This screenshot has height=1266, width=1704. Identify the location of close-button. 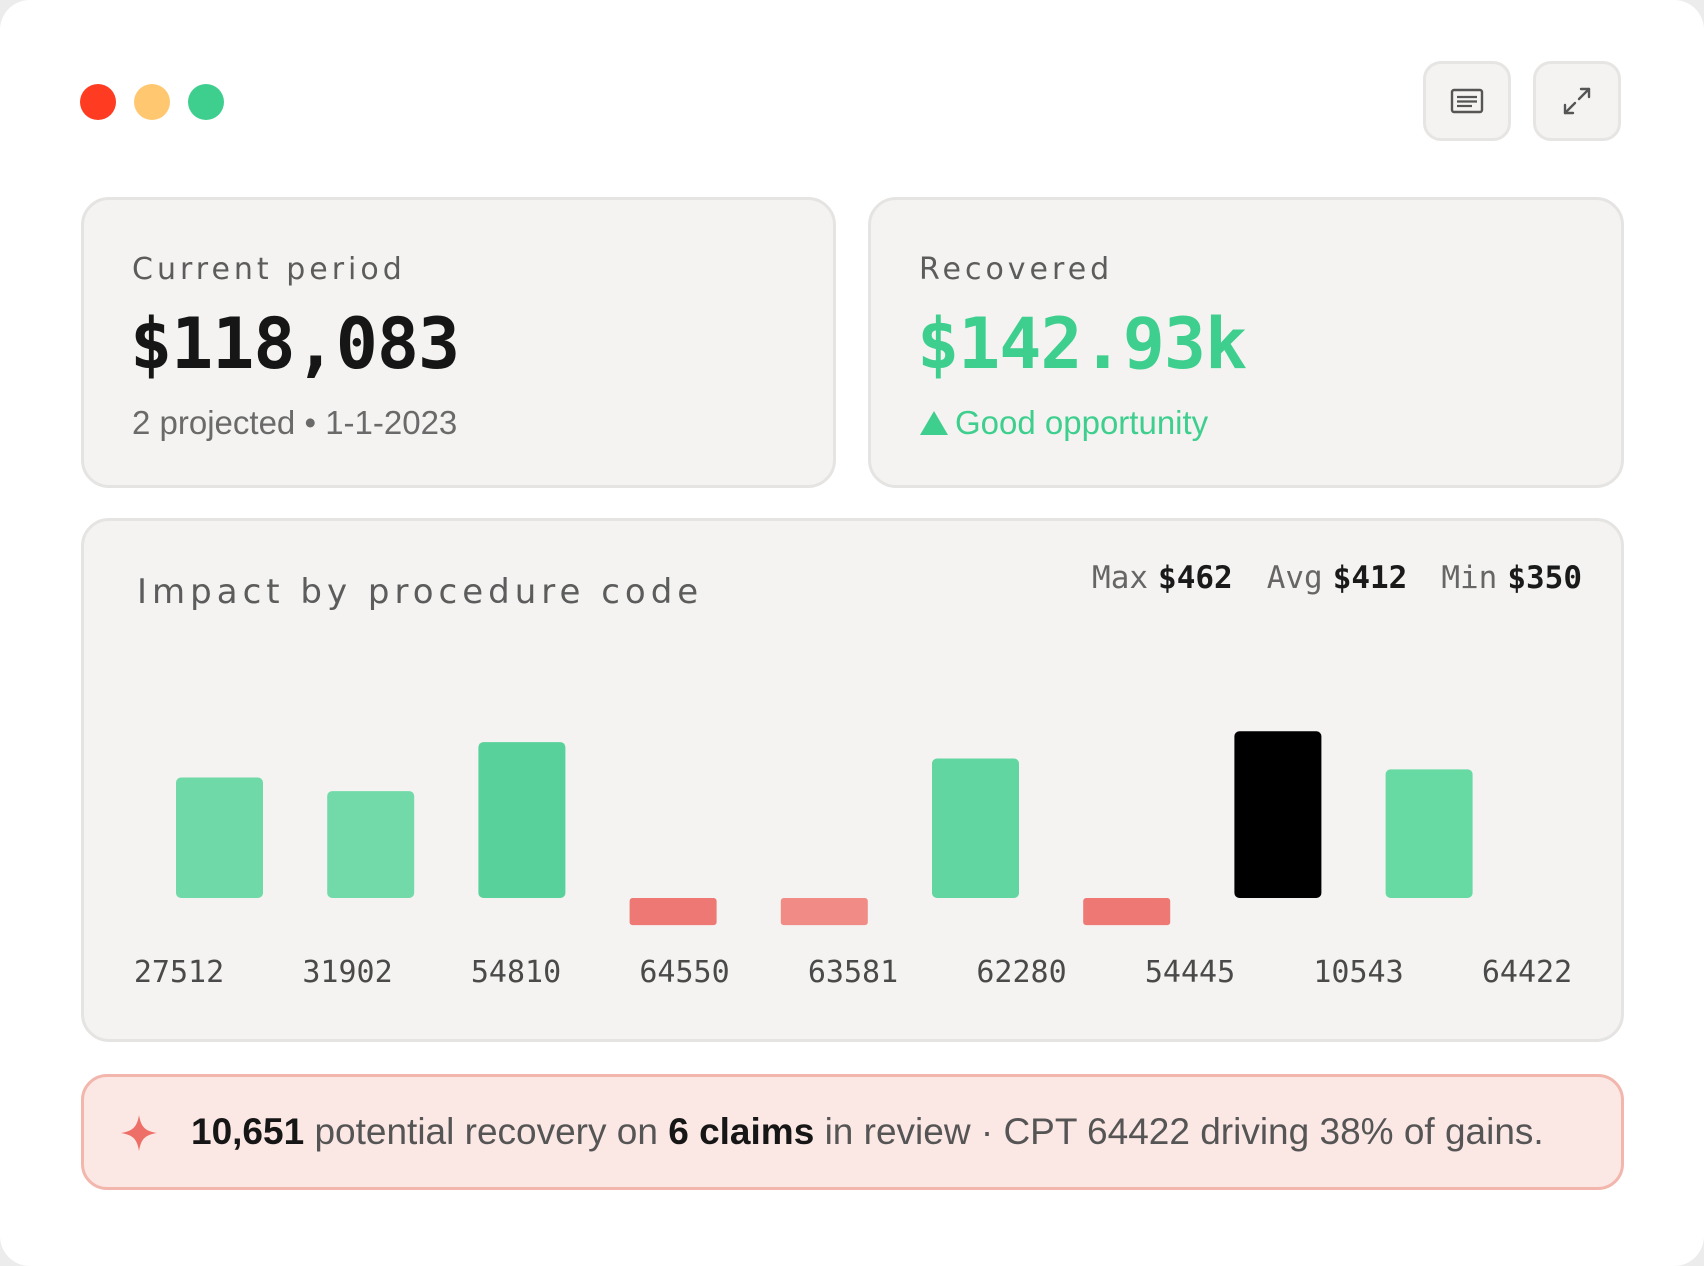
(98, 102).